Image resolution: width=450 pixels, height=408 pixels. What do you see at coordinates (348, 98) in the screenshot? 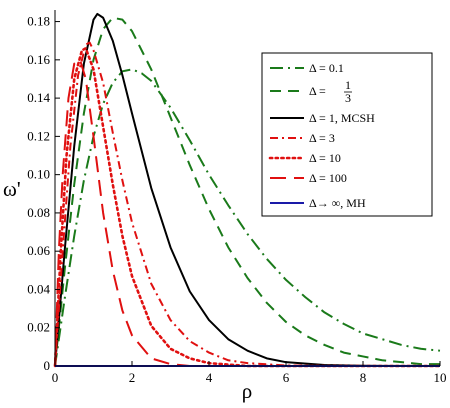
I see `legend-fraction-denominator: 3` at bounding box center [348, 98].